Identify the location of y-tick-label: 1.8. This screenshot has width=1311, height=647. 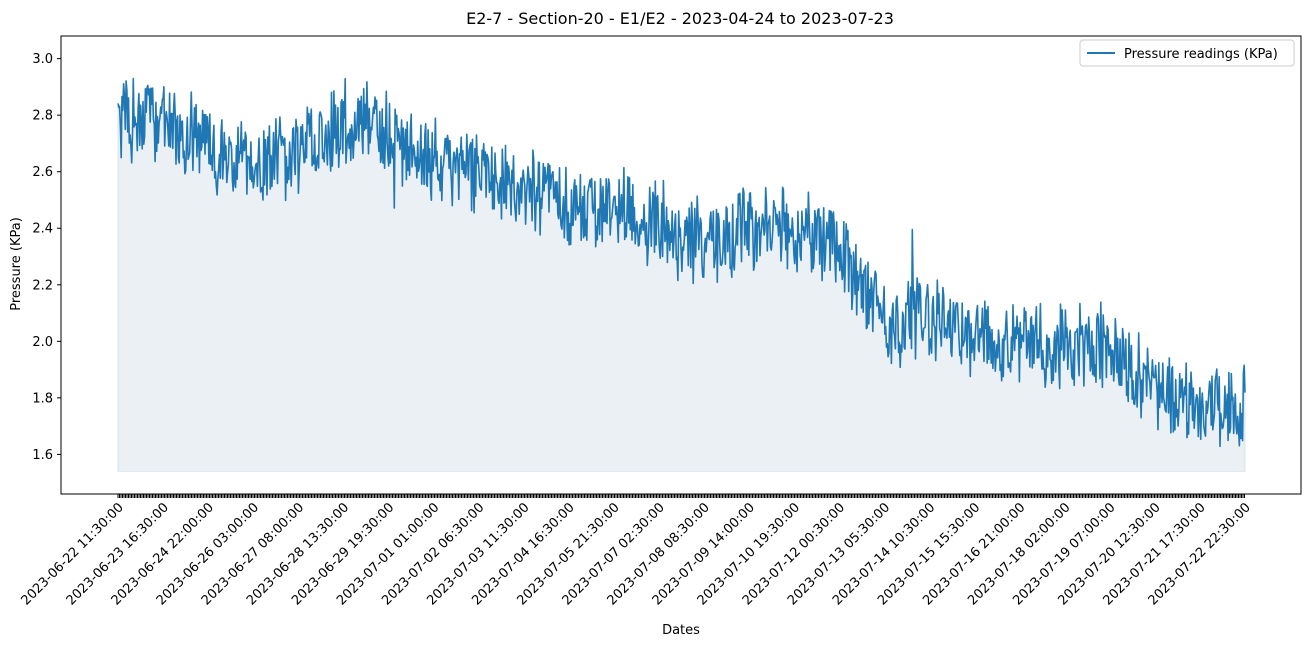
(42, 398).